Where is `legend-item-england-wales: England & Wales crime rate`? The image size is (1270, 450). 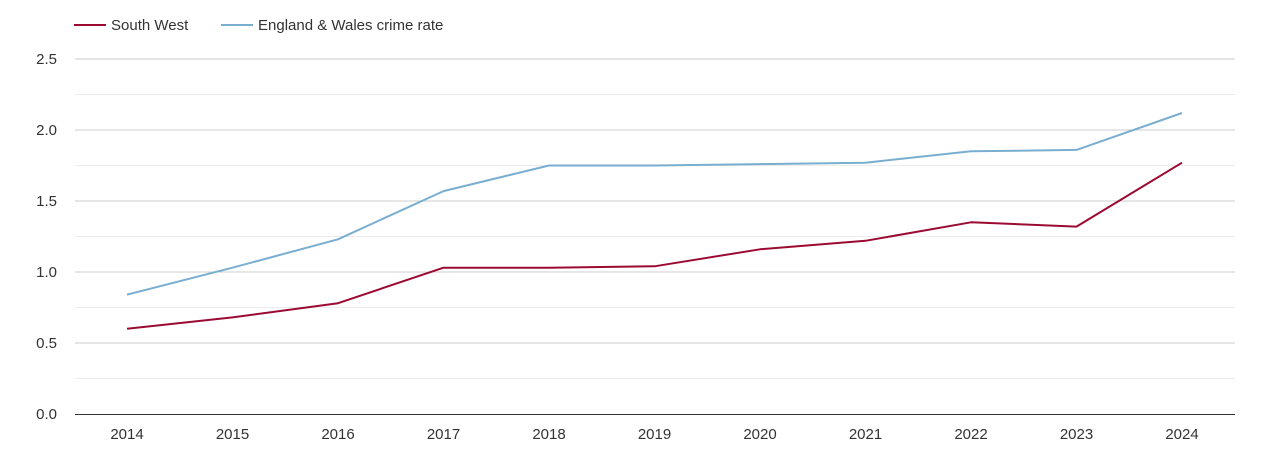
legend-item-england-wales: England & Wales crime rate is located at coordinates (332, 25).